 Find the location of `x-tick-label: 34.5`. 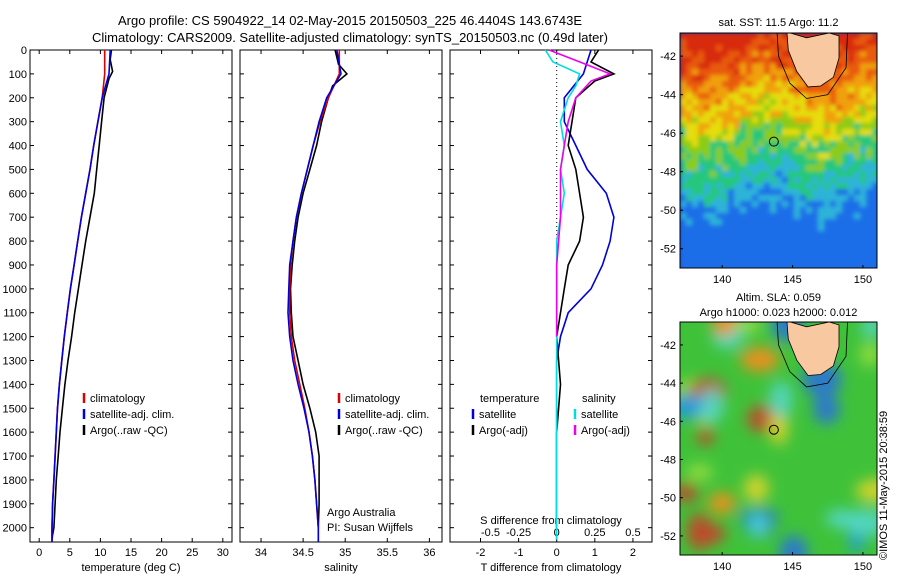

x-tick-label: 34.5 is located at coordinates (302, 553).